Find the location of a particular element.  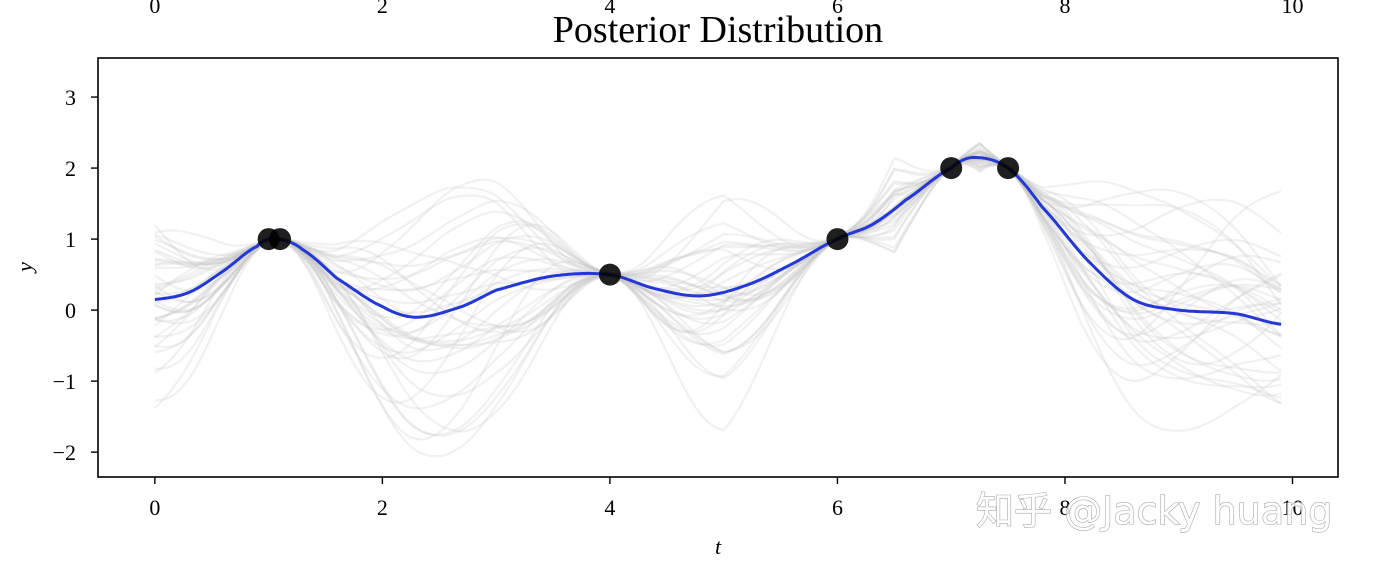

x-tick-label: 6 is located at coordinates (837, 507).